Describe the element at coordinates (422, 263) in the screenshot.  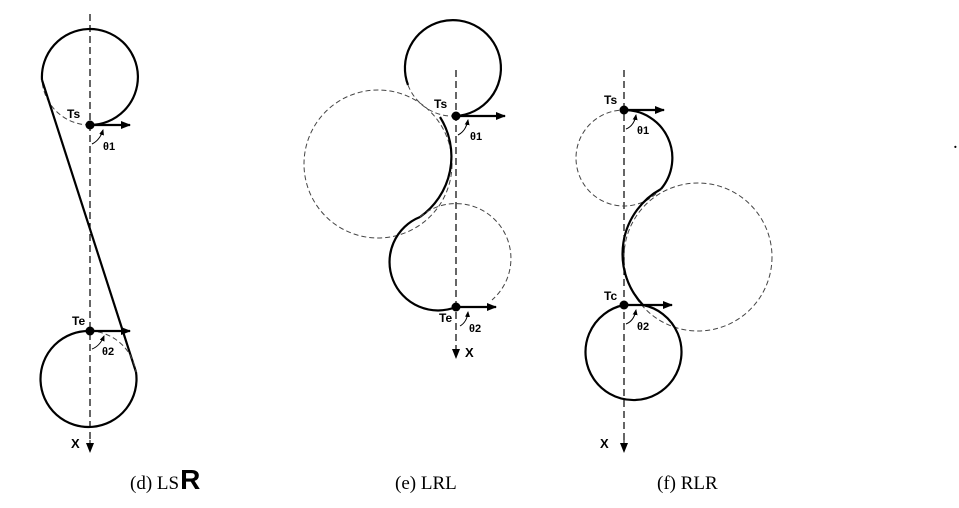
I see `panel-e-bottom-circle-arc` at that location.